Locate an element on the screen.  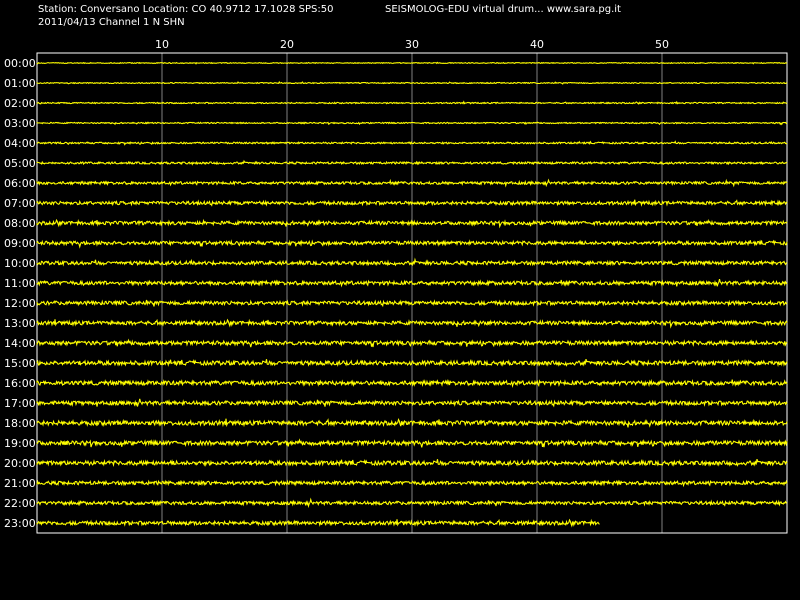
hour-label: 08:00 is located at coordinates (20, 223).